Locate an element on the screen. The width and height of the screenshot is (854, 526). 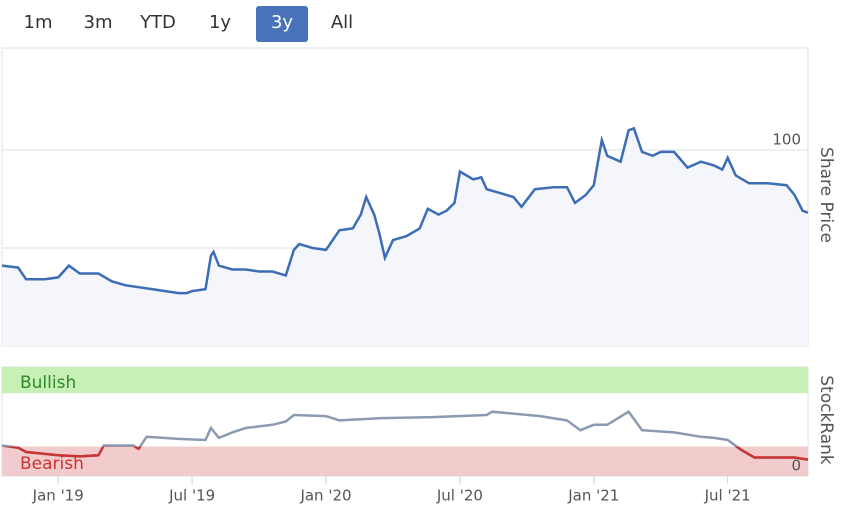
x-tick-label: Jul '21 is located at coordinates (727, 496).